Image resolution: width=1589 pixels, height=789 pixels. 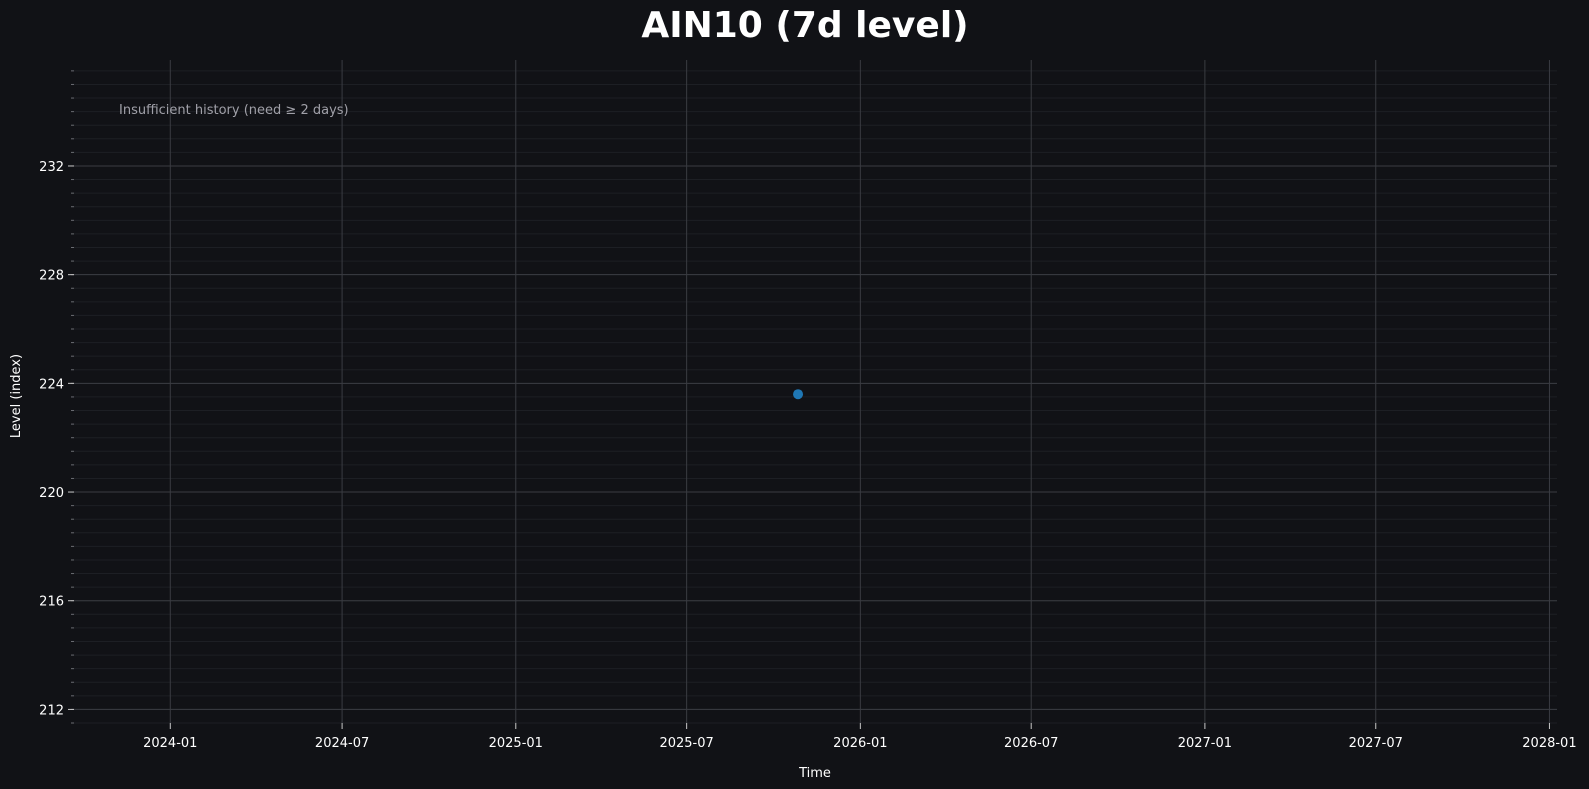 I want to click on x-tick-label: 2025-01, so click(x=516, y=743).